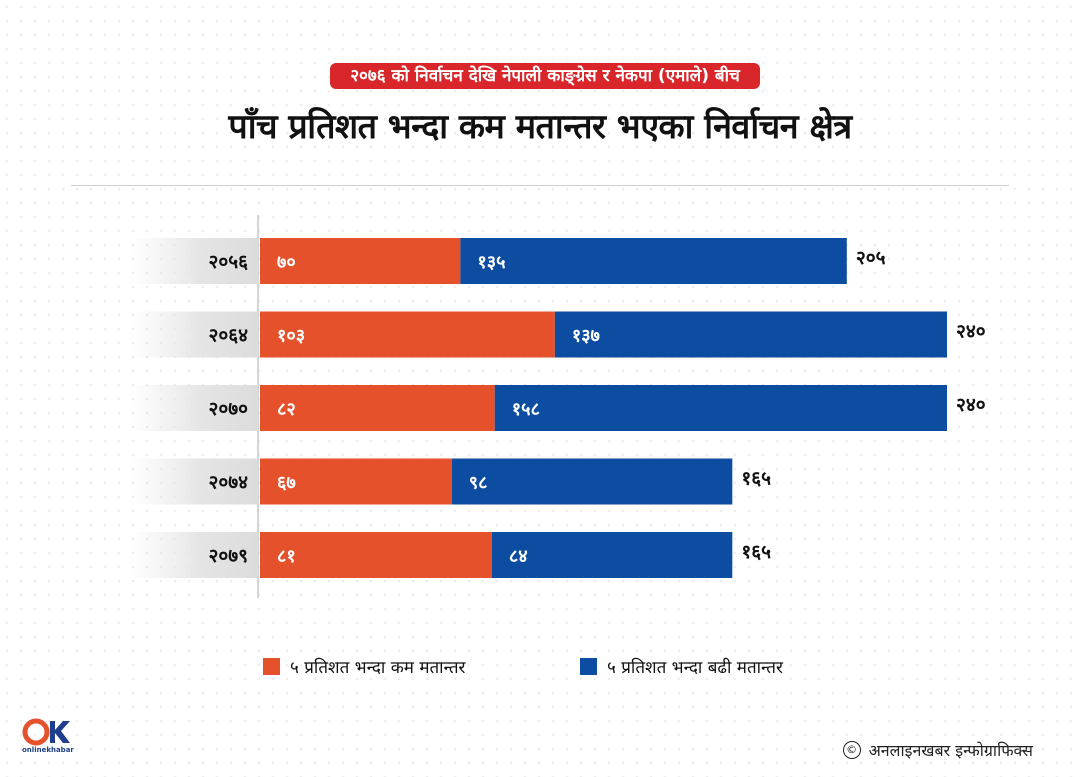 The width and height of the screenshot is (1080, 777). Describe the element at coordinates (526, 409) in the screenshot. I see `bar-value-label: १५८` at that location.